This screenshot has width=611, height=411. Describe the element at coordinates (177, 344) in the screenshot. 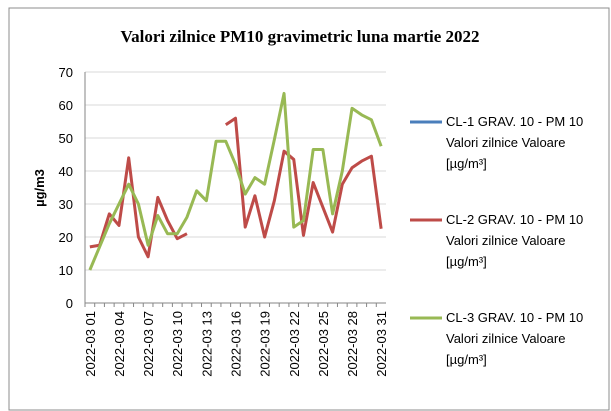

I see `x-tick-label: 2022-03 10` at that location.